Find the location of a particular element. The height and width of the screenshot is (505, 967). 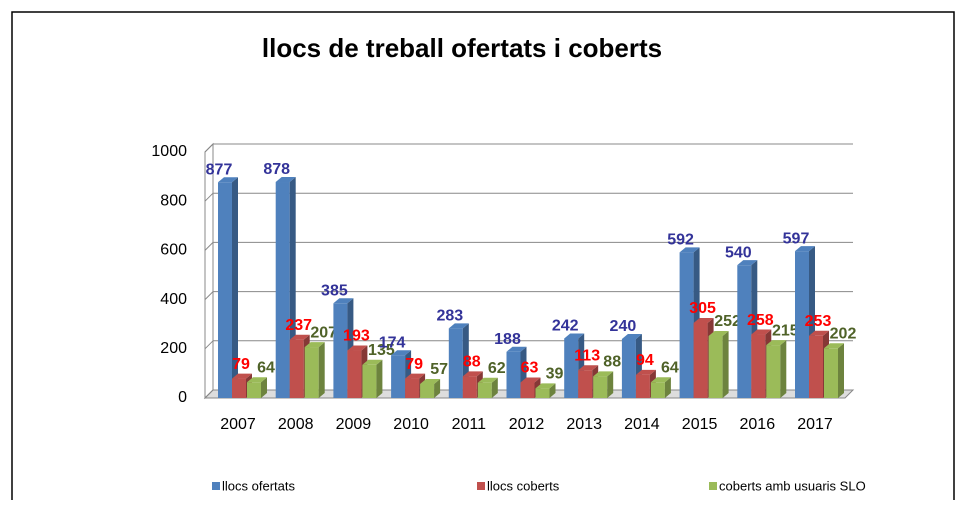

data-label: 877 is located at coordinates (219, 169).